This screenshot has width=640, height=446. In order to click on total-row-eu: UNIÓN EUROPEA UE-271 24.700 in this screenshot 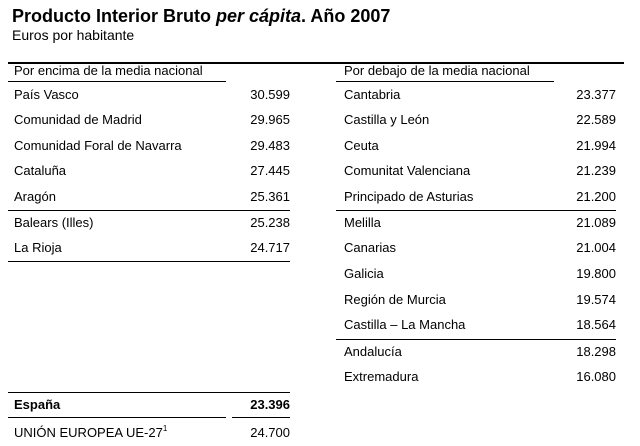, I will do `click(152, 433)`.